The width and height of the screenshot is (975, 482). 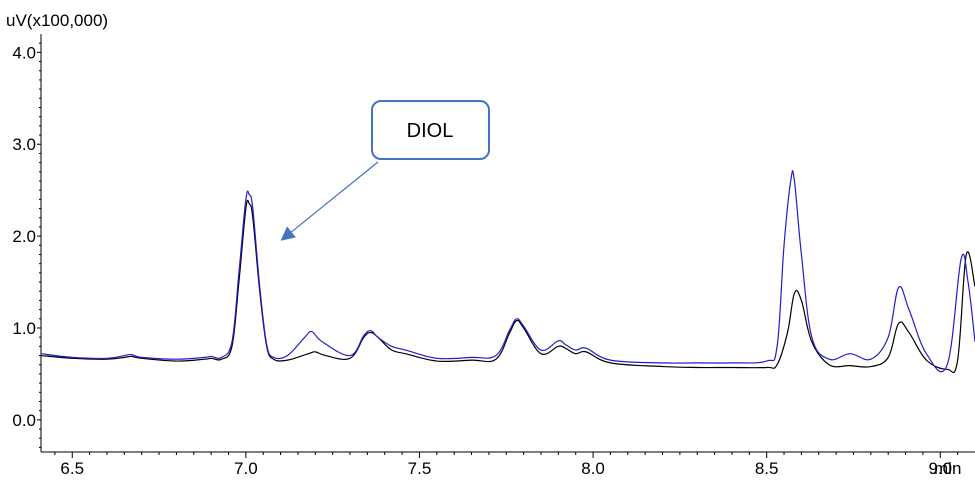 What do you see at coordinates (40, 245) in the screenshot?
I see `y-minor-ticks` at bounding box center [40, 245].